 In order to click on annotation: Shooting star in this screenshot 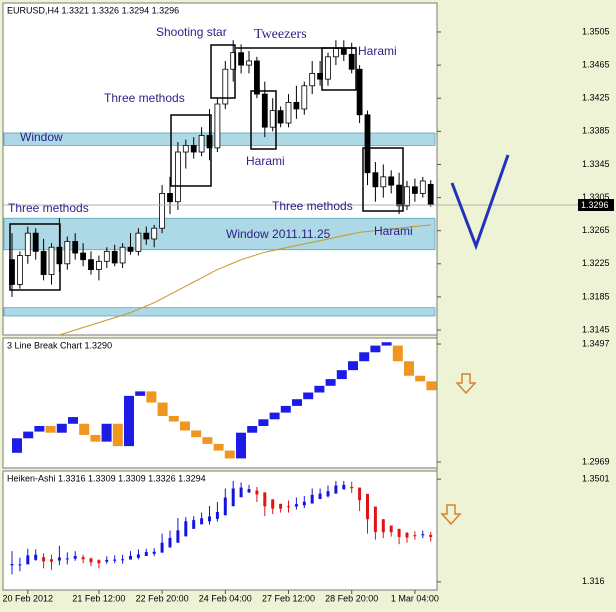, I will do `click(191, 32)`.